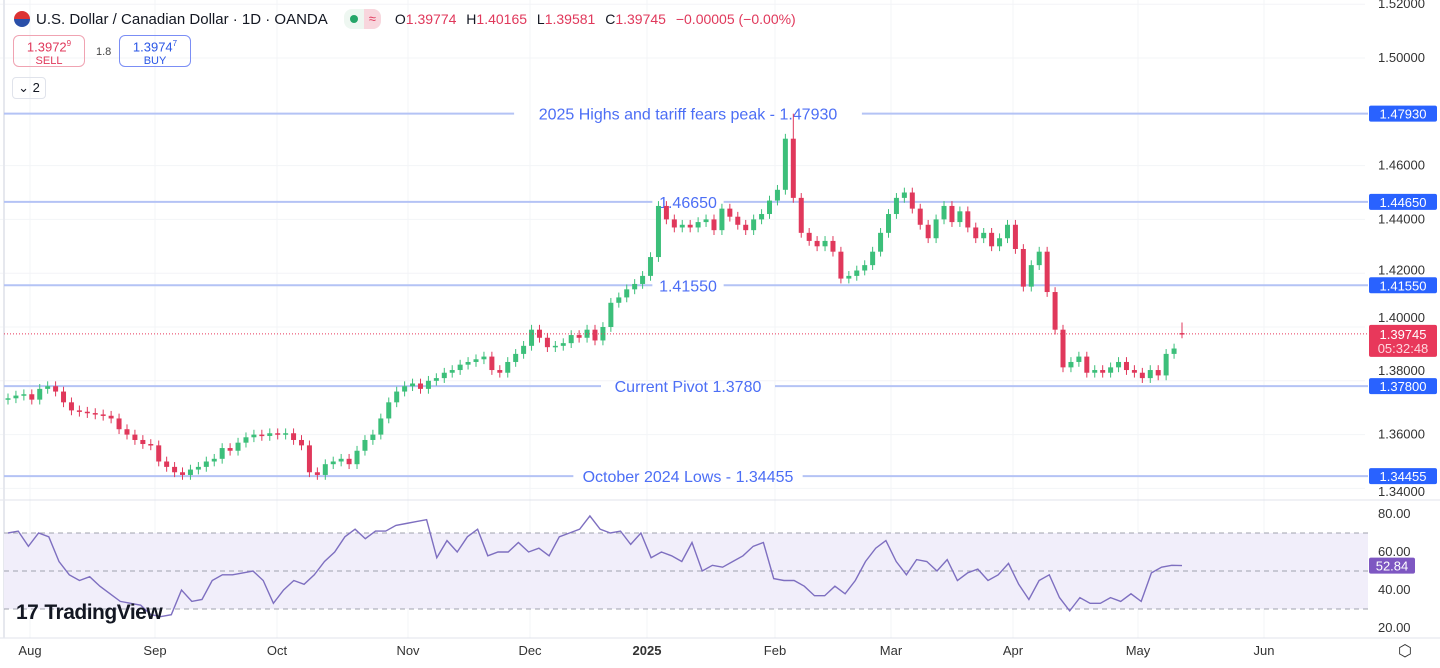 The height and width of the screenshot is (668, 1440). What do you see at coordinates (540, 19) in the screenshot?
I see `low-label: L` at bounding box center [540, 19].